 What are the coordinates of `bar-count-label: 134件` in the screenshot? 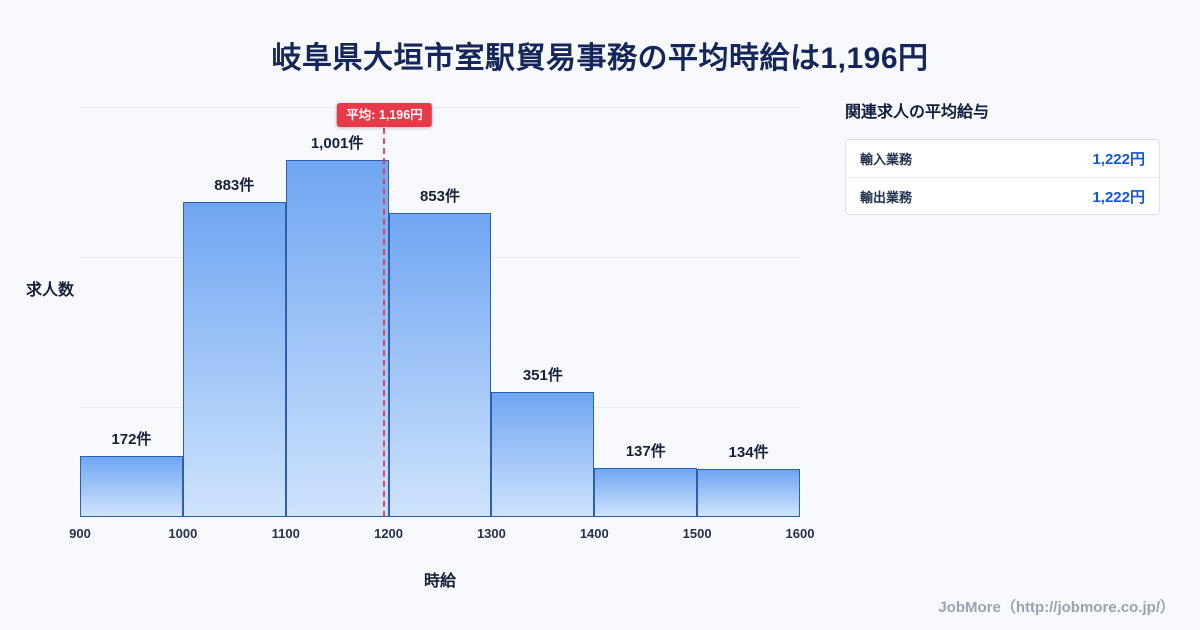 It's located at (748, 453).